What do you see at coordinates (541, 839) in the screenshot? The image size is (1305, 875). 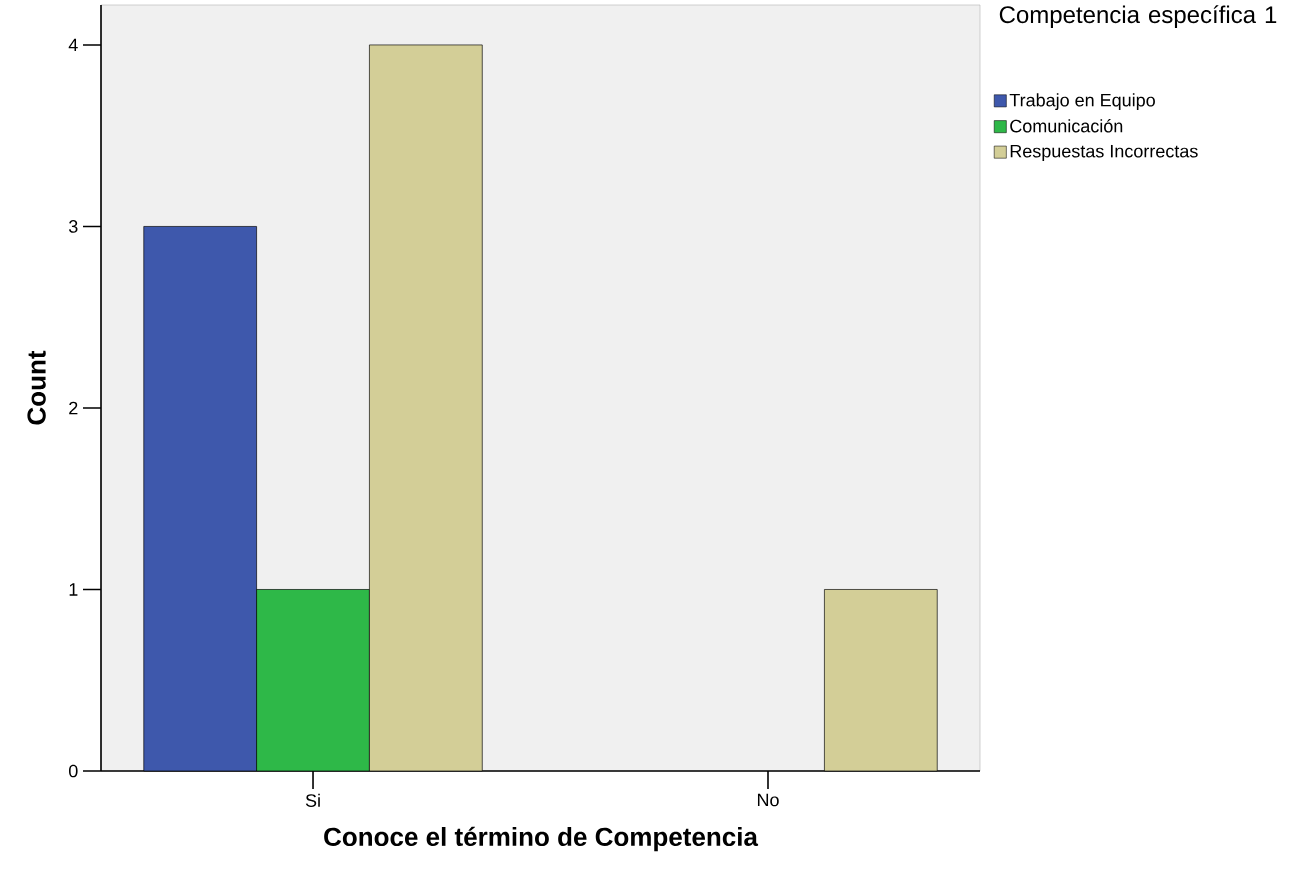 I see `x-axis-title: Conoce el término de Competencia` at bounding box center [541, 839].